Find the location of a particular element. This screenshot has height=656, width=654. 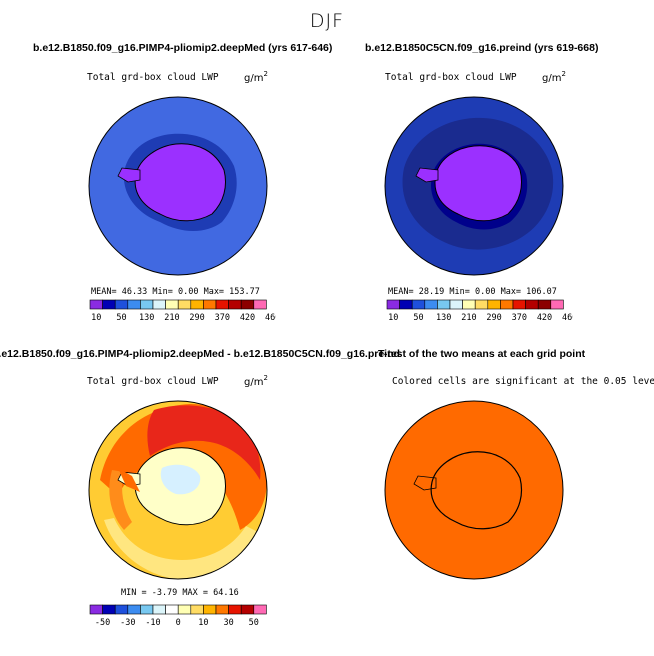

colorbar-2-tick-6: 420 is located at coordinates (544, 318).